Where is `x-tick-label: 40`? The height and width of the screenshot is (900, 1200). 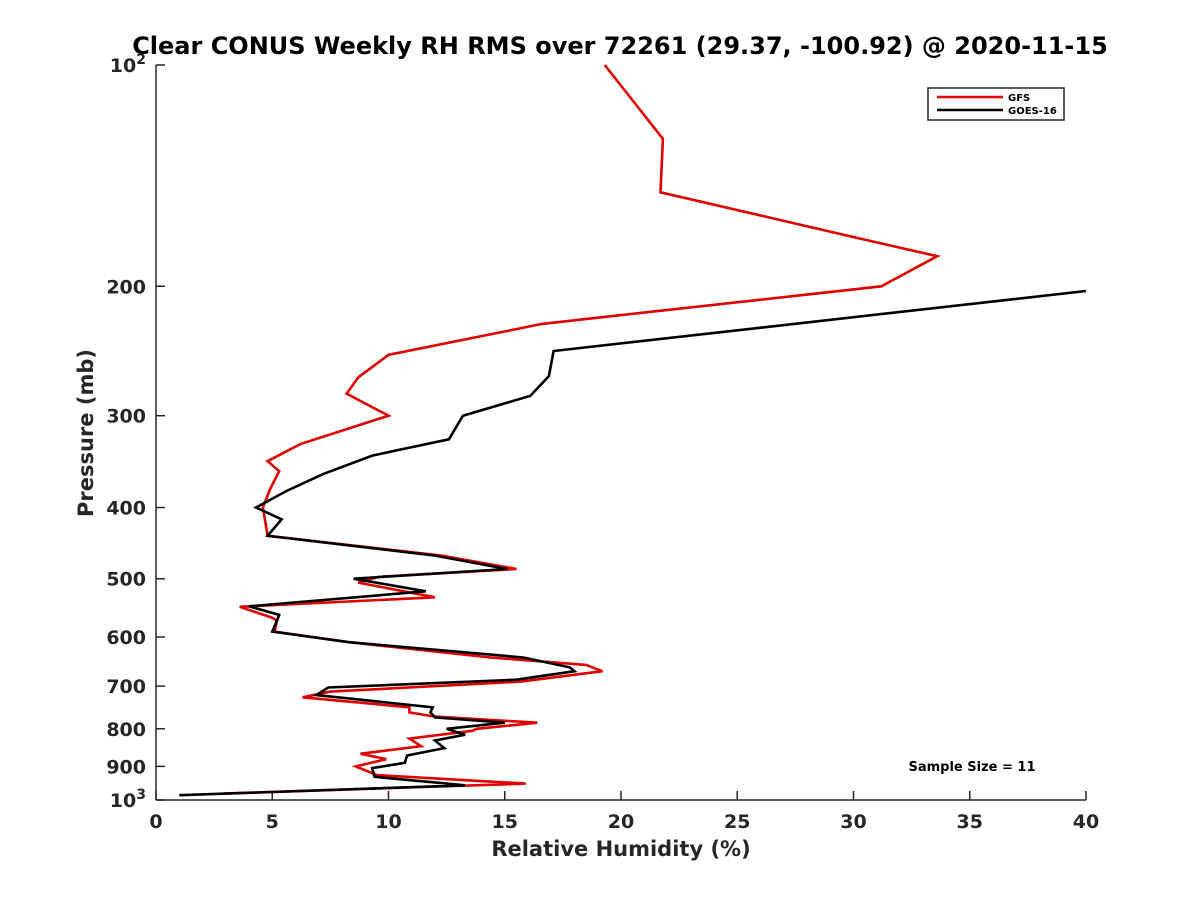
x-tick-label: 40 is located at coordinates (1086, 822).